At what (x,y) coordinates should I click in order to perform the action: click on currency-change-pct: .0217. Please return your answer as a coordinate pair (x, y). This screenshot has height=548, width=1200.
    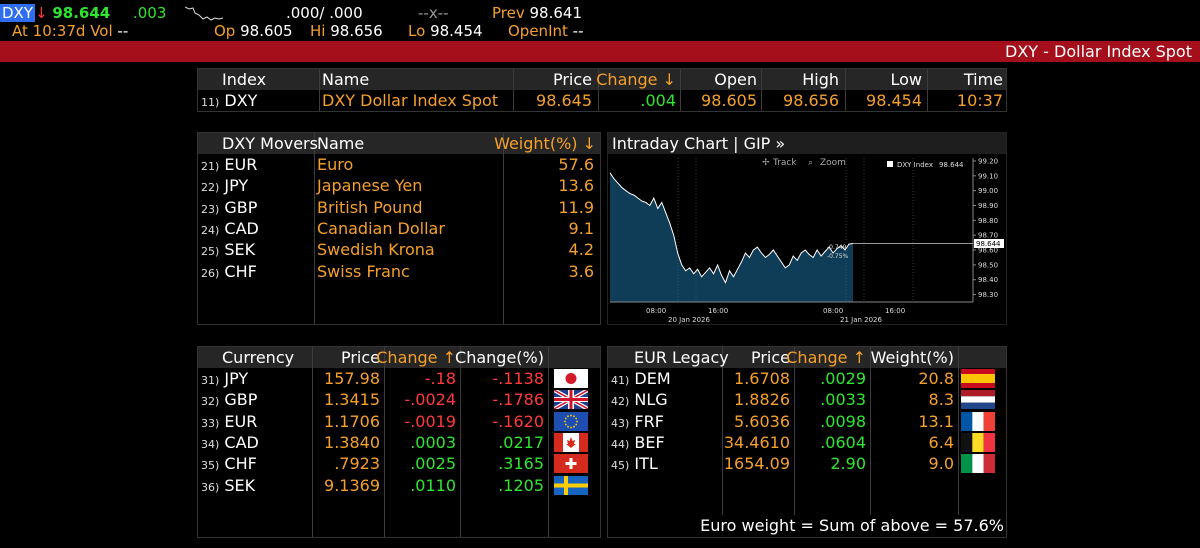
    Looking at the image, I should click on (521, 442).